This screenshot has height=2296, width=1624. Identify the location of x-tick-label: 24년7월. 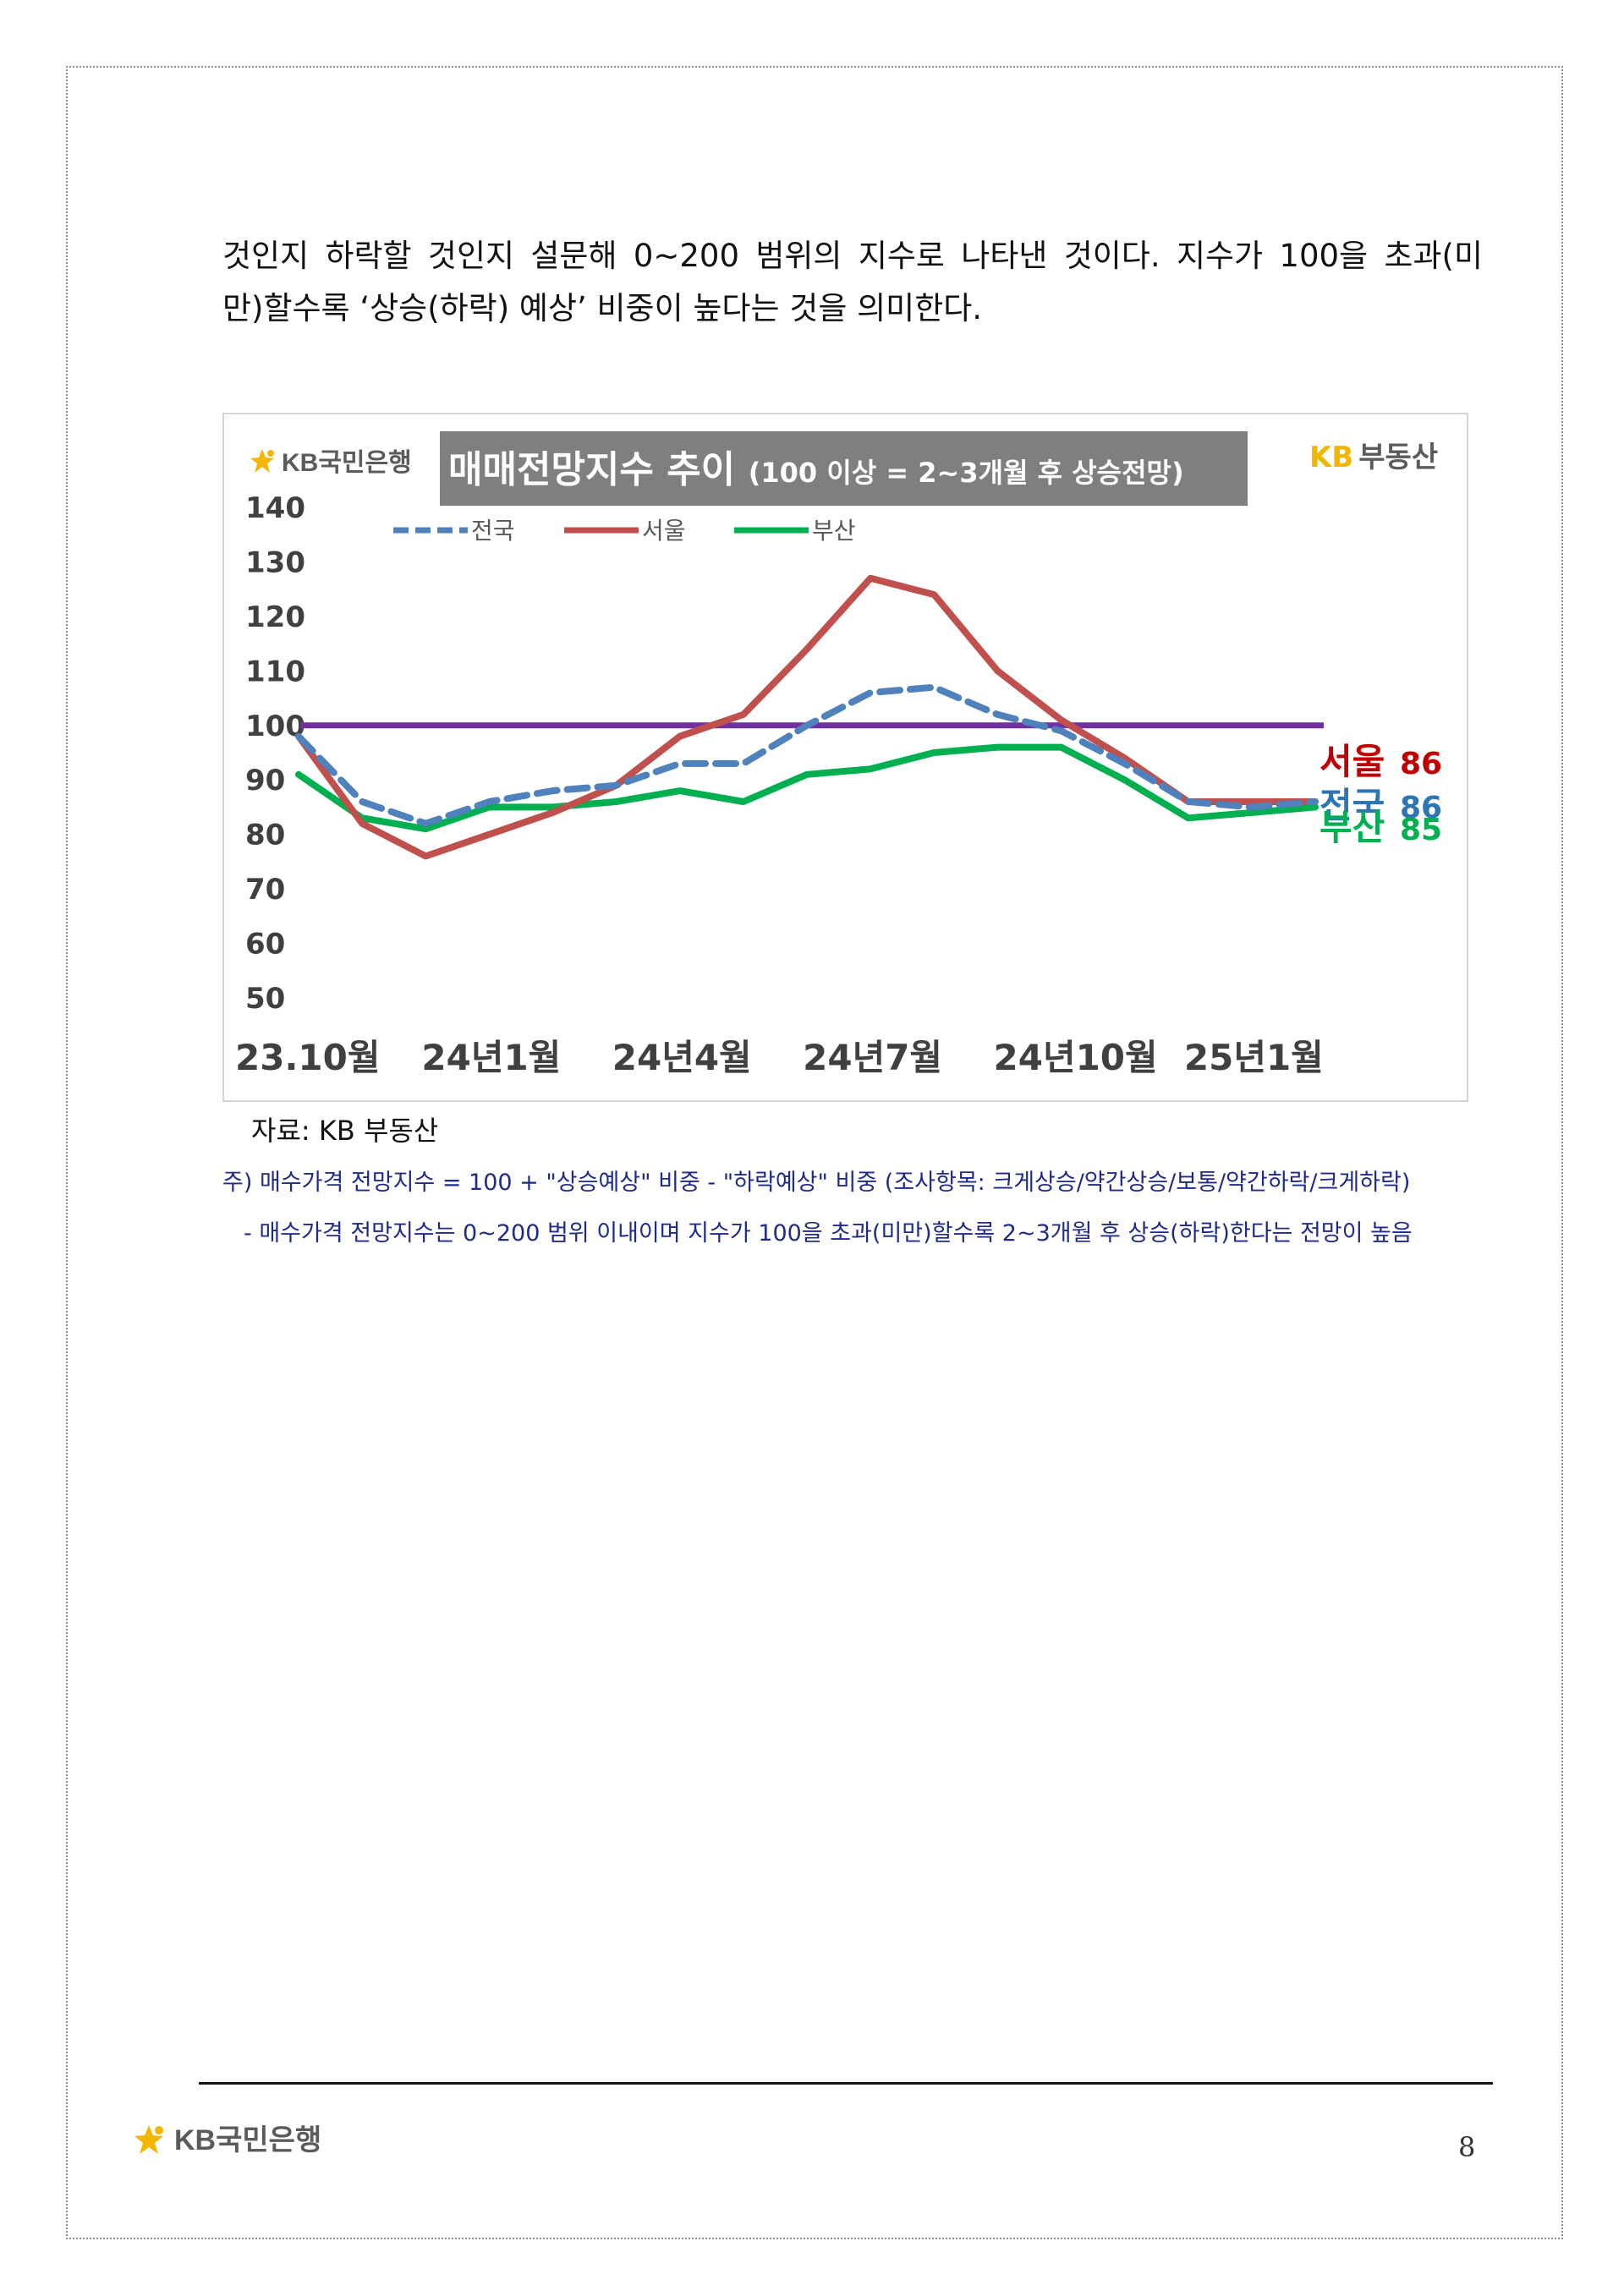
(872, 1057).